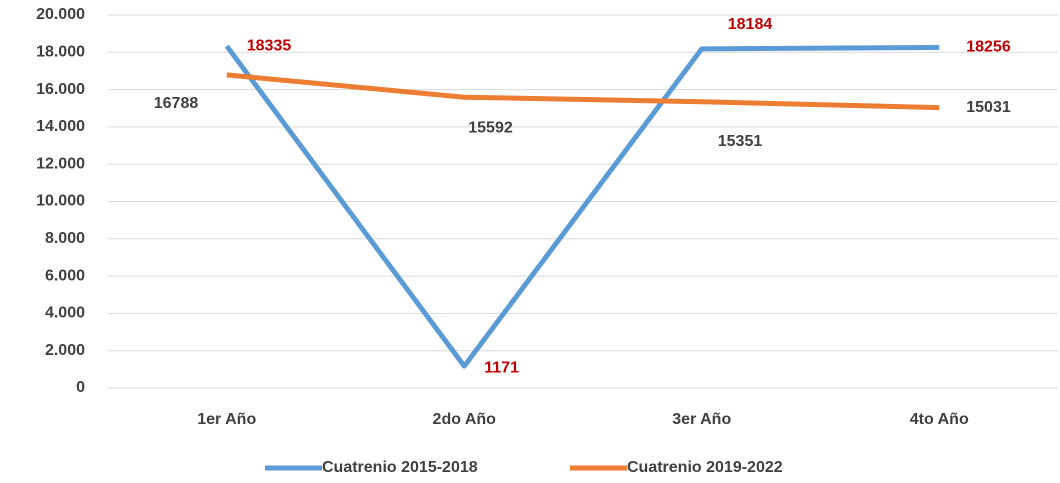 The width and height of the screenshot is (1060, 483). I want to click on legend-label: Cuatrenio 2015-2018, so click(400, 467).